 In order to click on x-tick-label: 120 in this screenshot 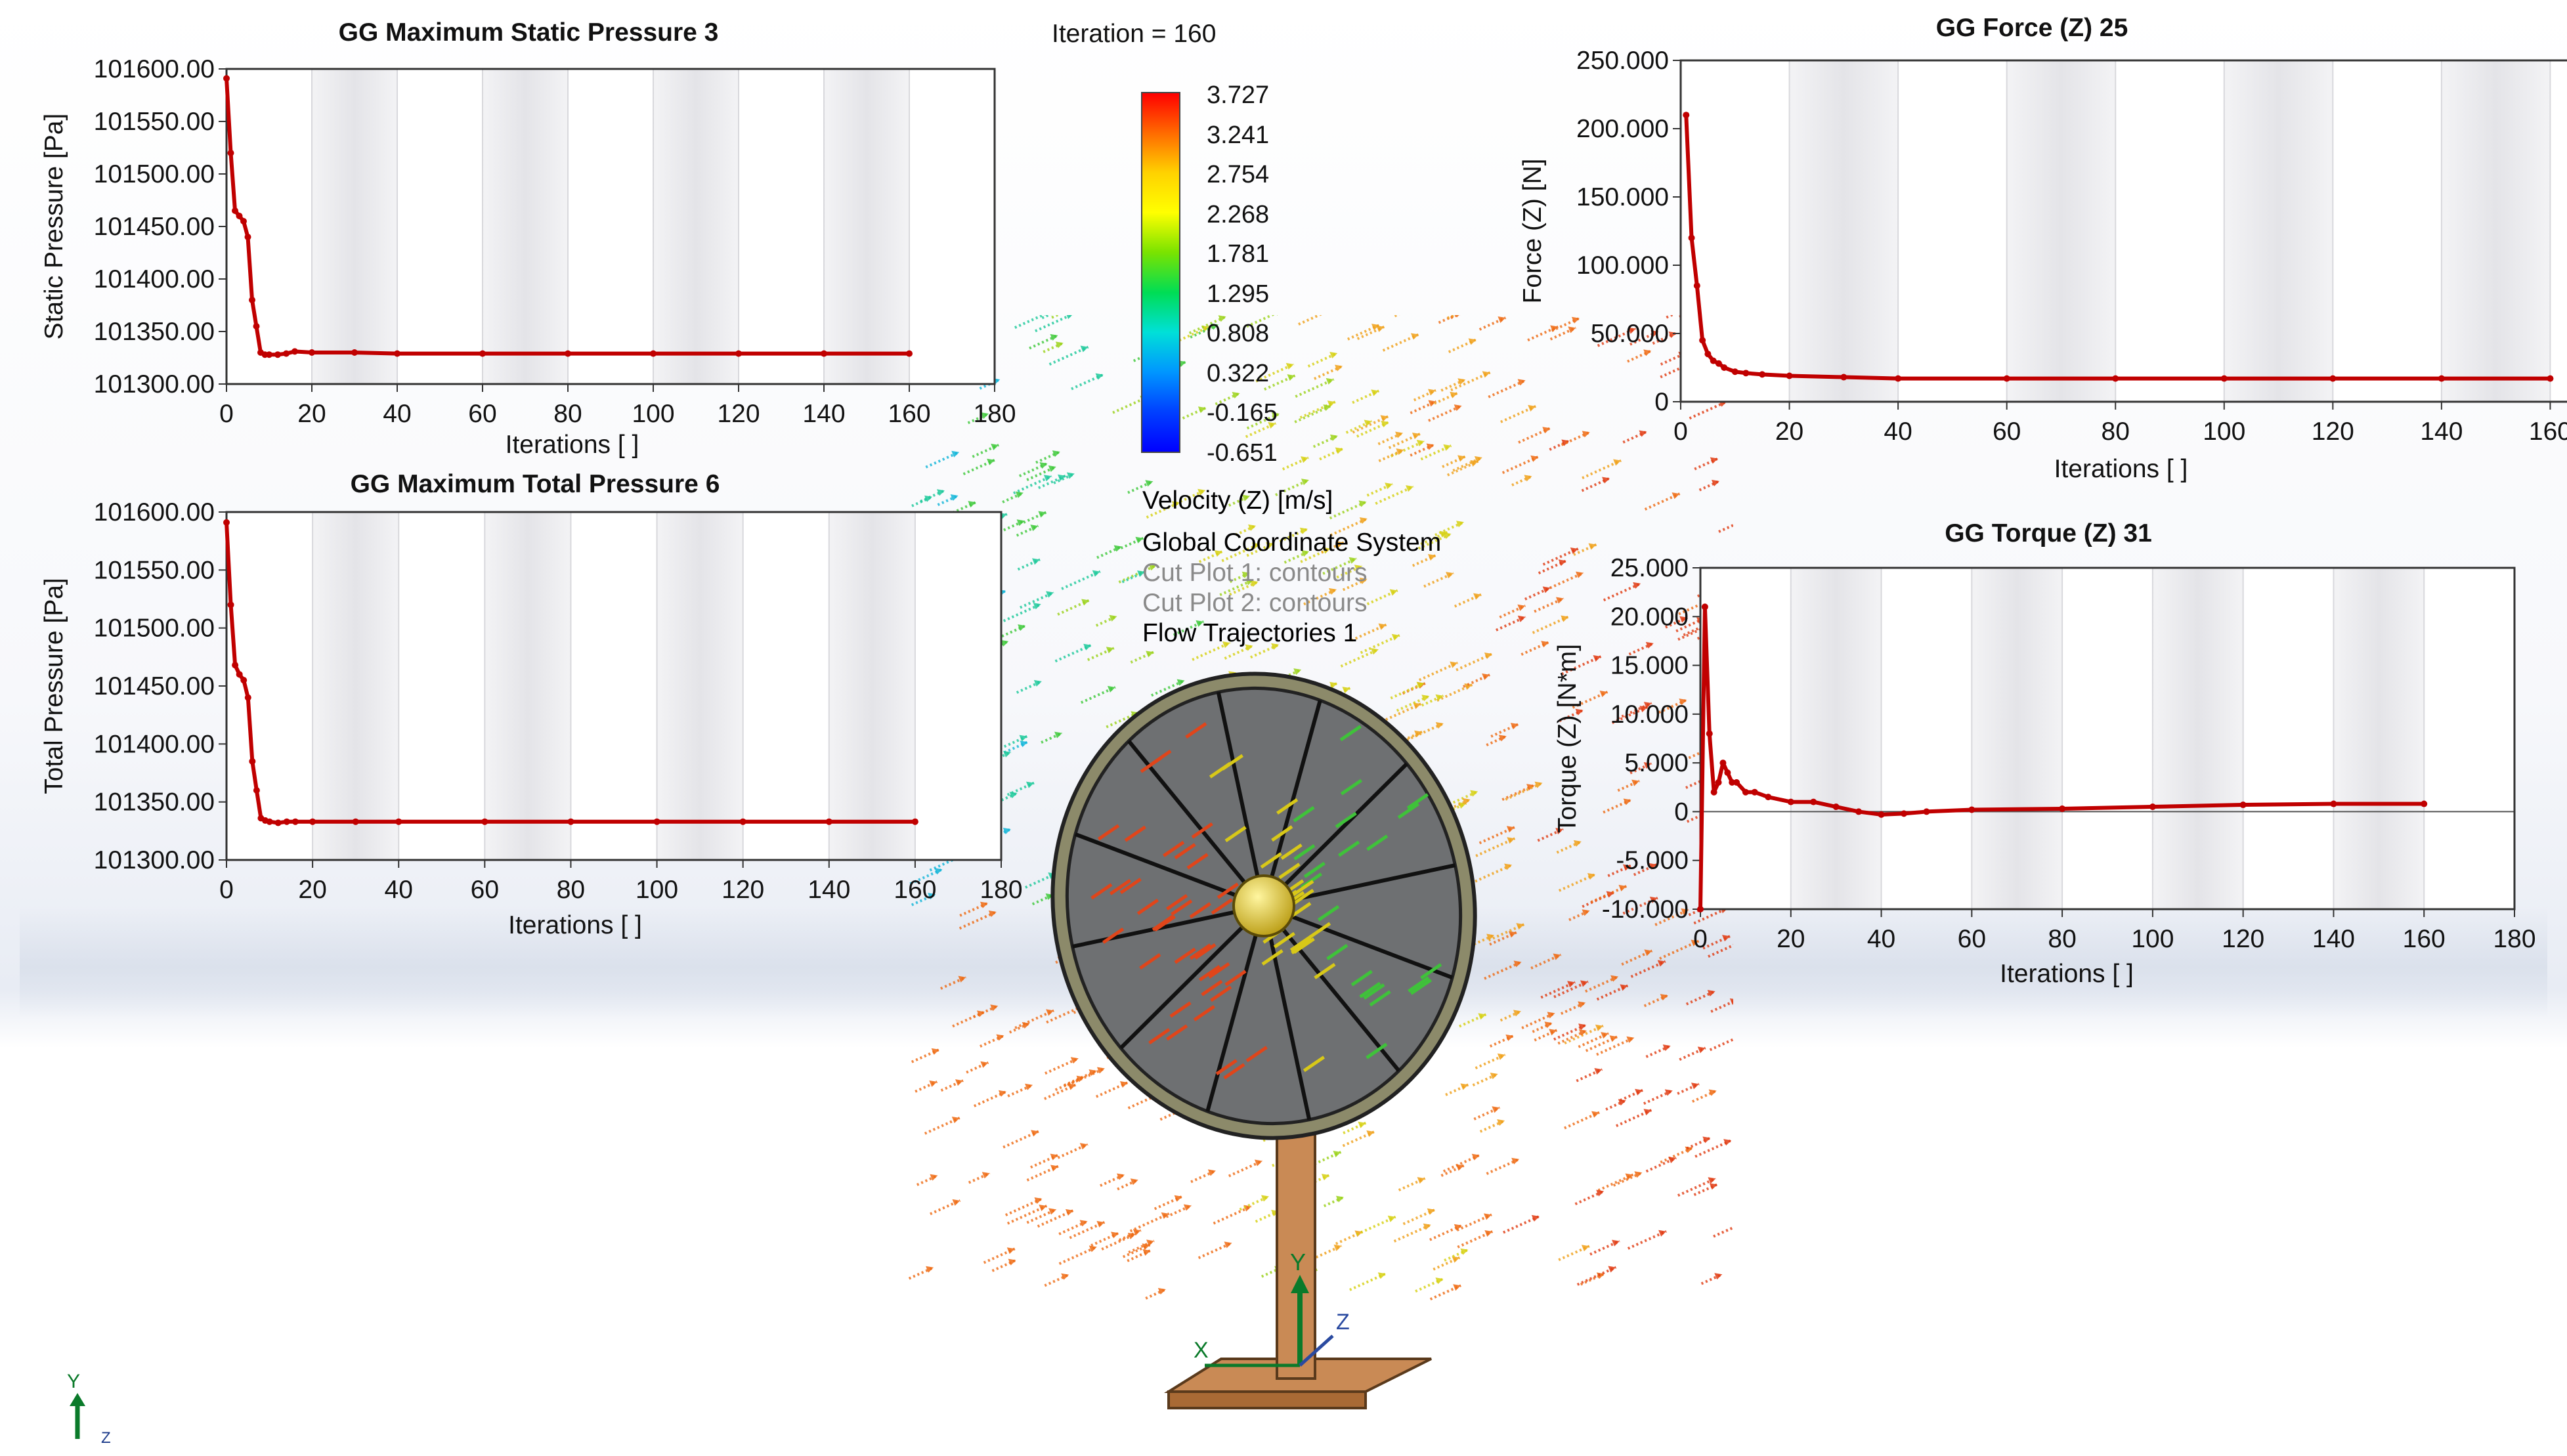, I will do `click(2333, 432)`.